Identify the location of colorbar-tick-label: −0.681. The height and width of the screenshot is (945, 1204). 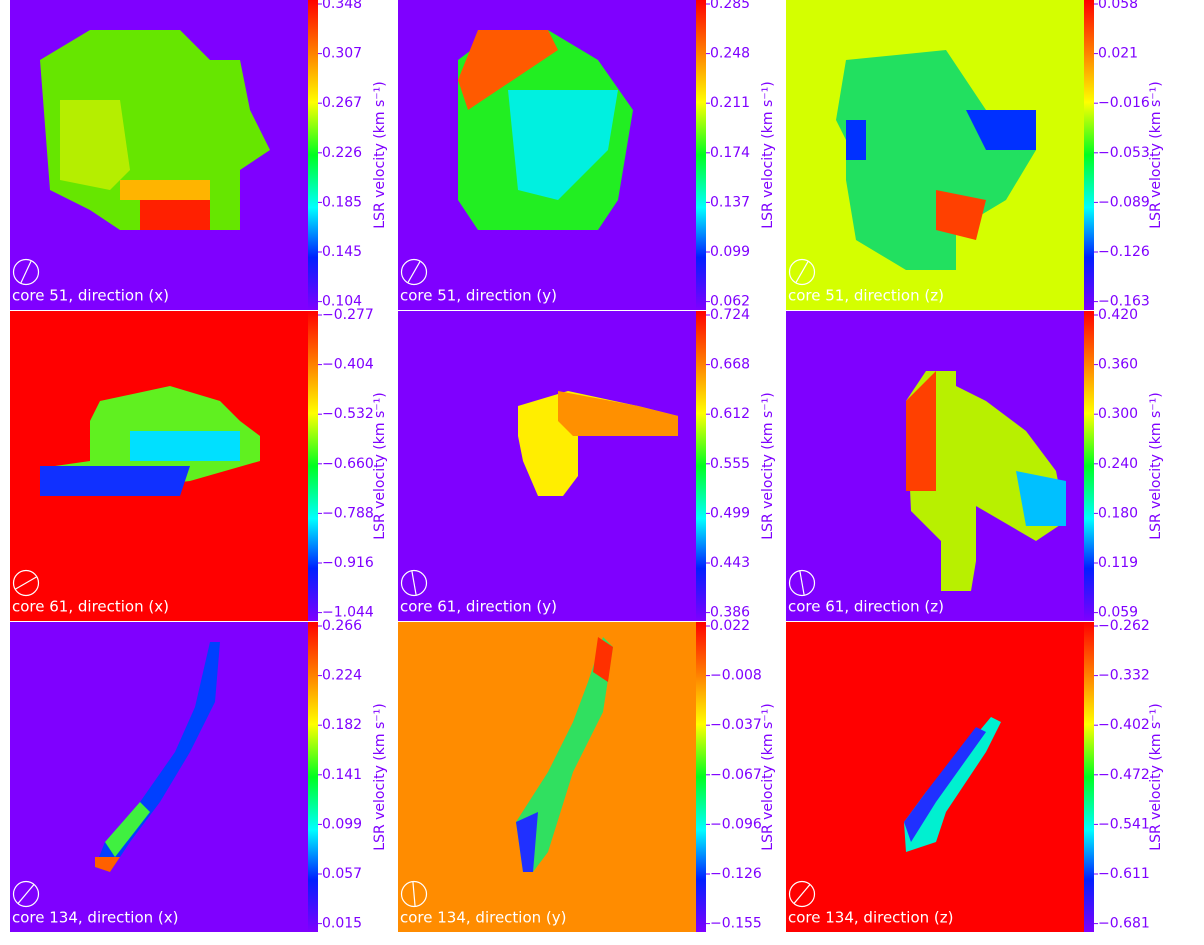
(1124, 924).